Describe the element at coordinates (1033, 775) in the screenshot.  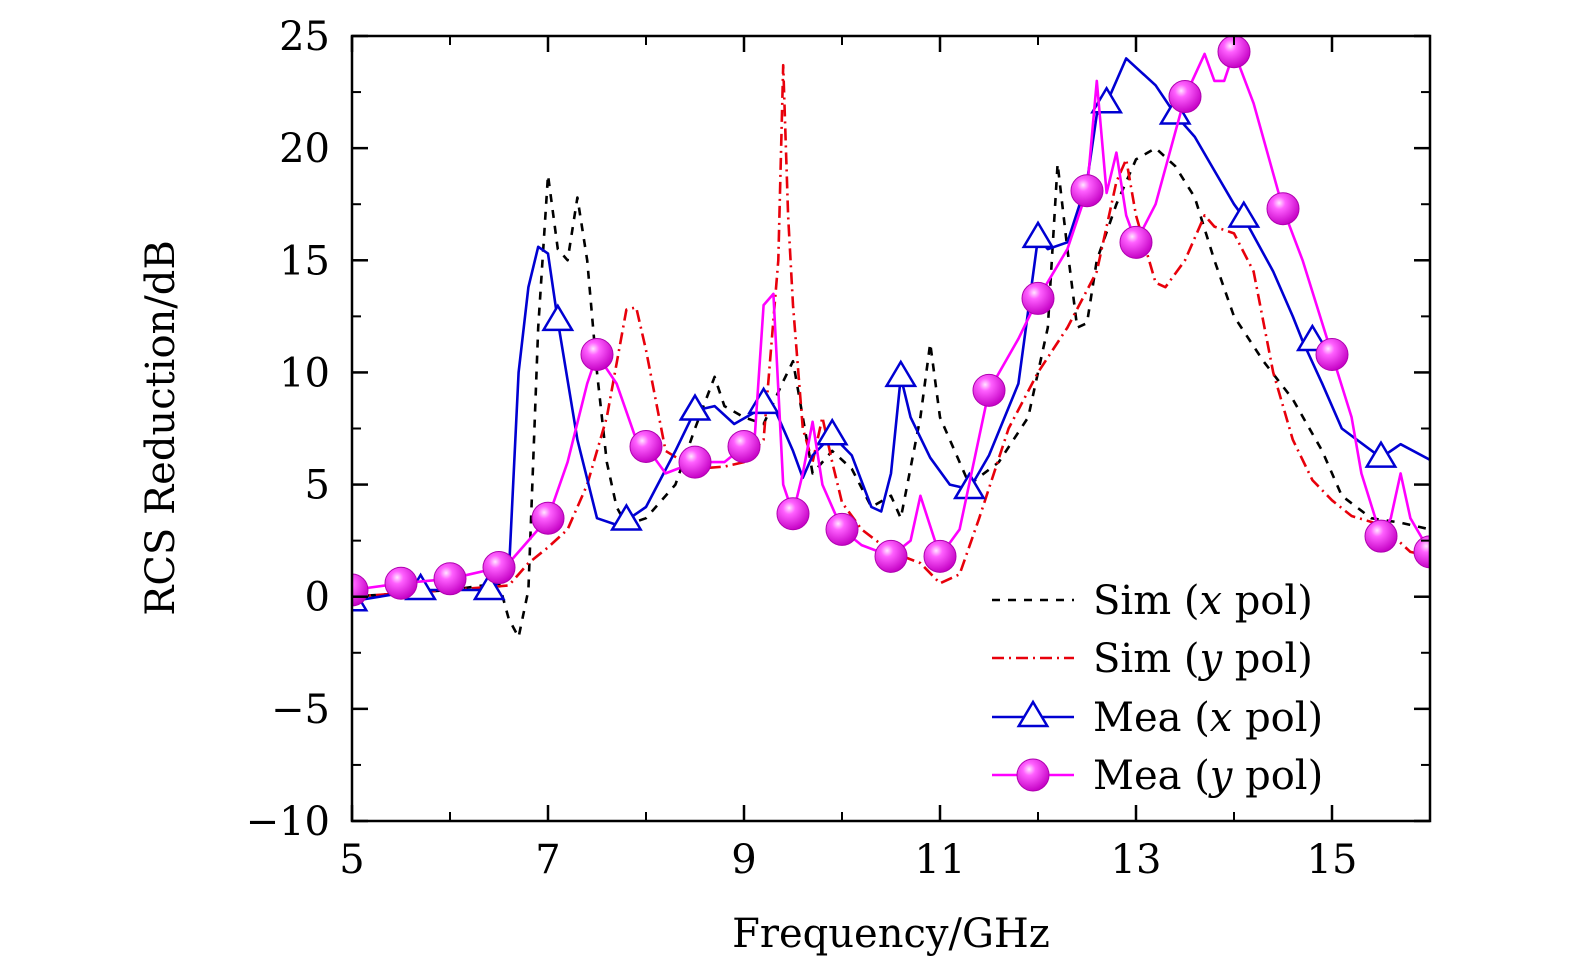
I see `legend-circle-marker` at that location.